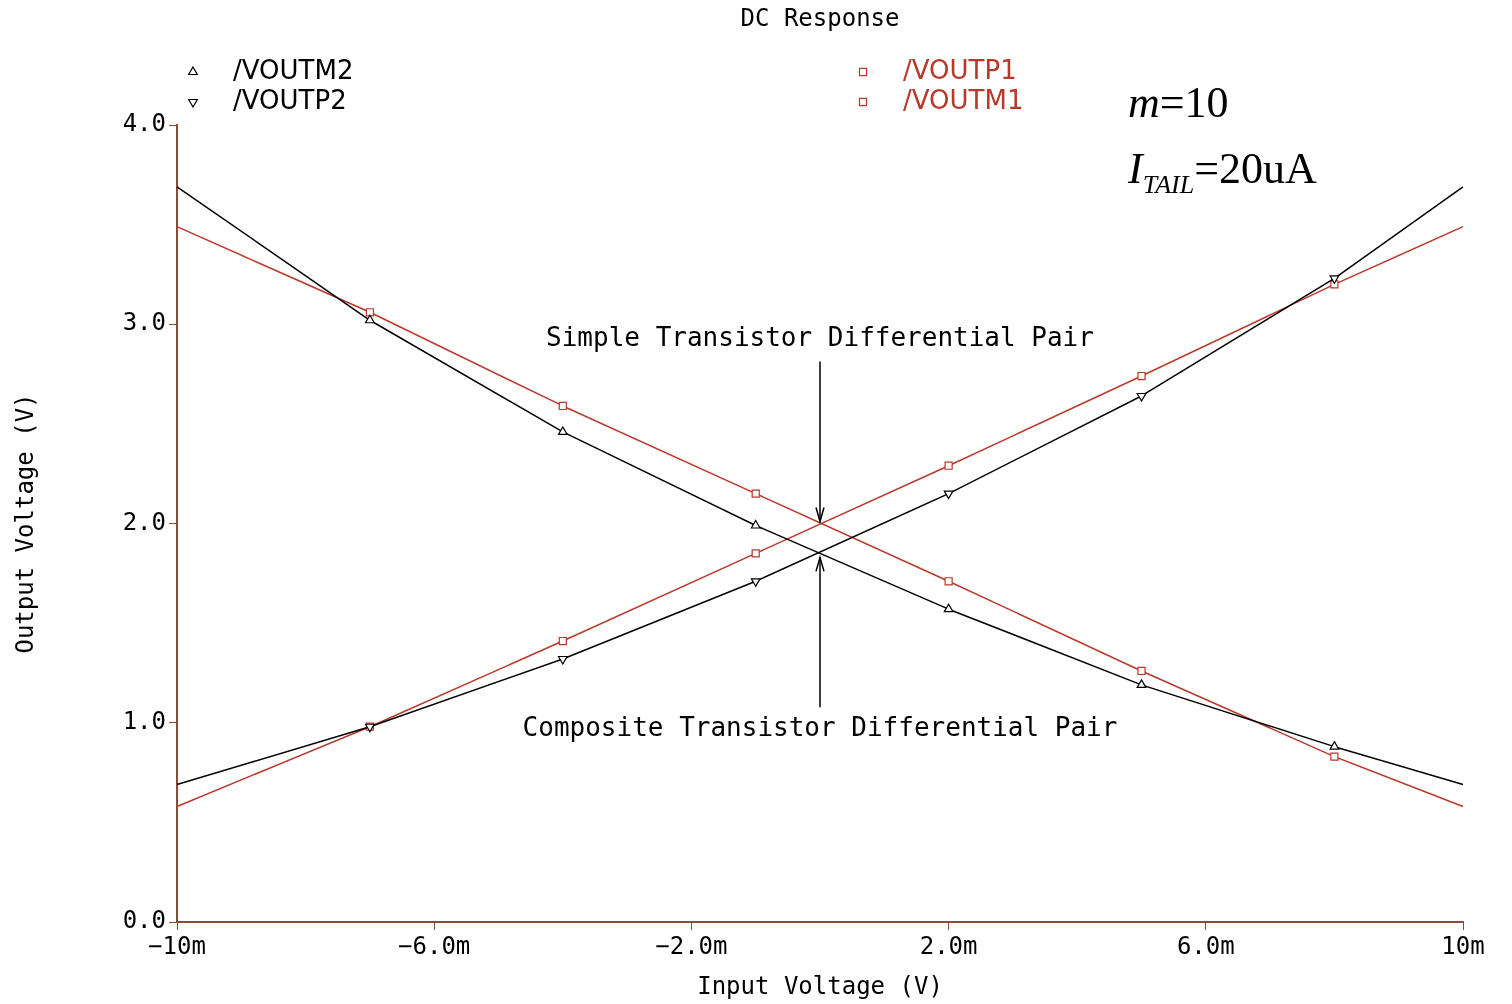  What do you see at coordinates (820, 985) in the screenshot?
I see `x-axis-title: Input Voltage (V)` at bounding box center [820, 985].